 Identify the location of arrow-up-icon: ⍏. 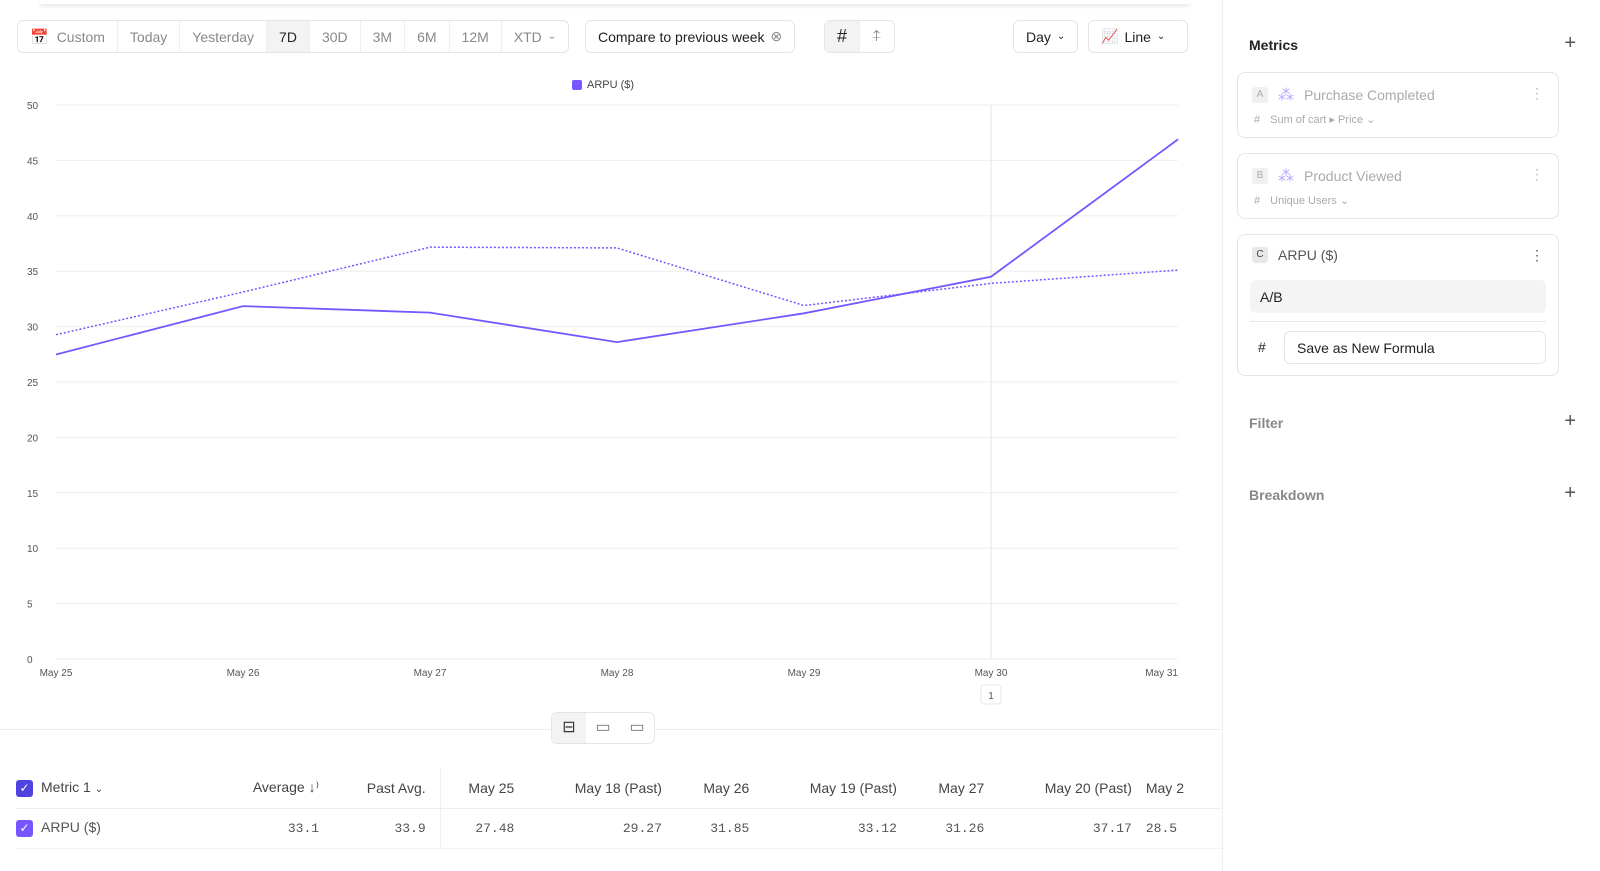
(877, 36).